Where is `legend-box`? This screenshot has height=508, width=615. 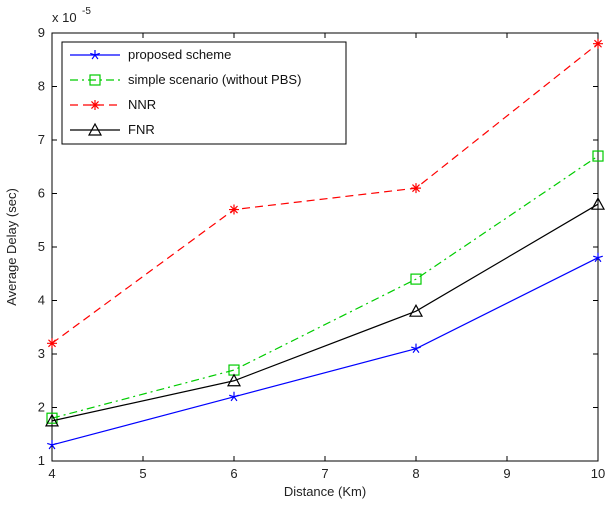
legend-box is located at coordinates (204, 93).